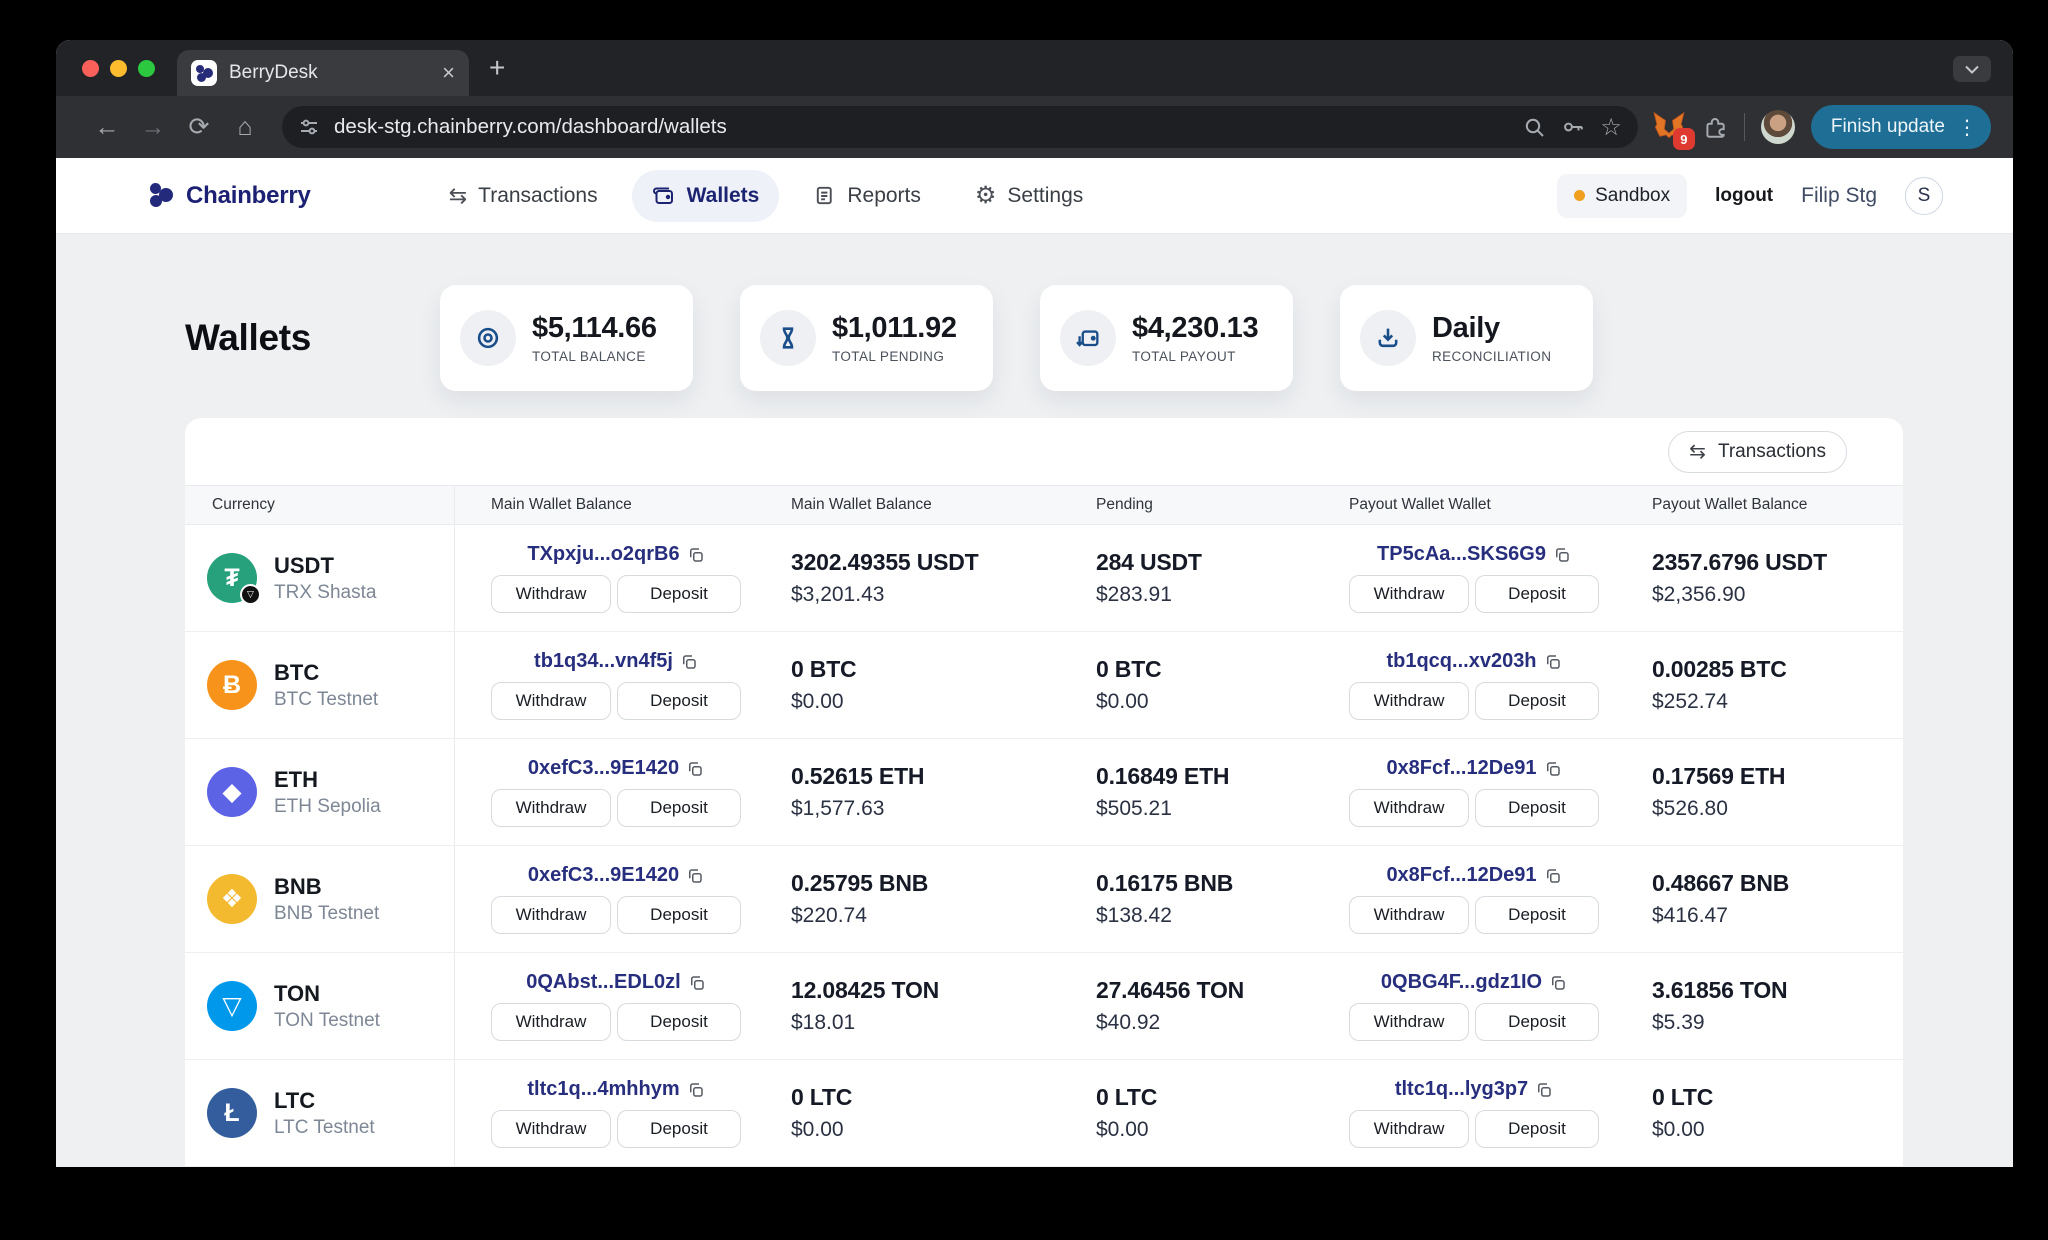 This screenshot has height=1240, width=2048. I want to click on maximize-window-button, so click(146, 68).